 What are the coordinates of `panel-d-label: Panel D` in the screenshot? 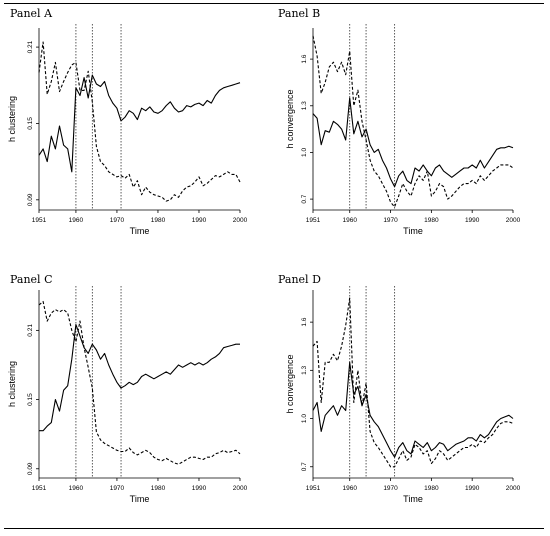 It's located at (299, 279).